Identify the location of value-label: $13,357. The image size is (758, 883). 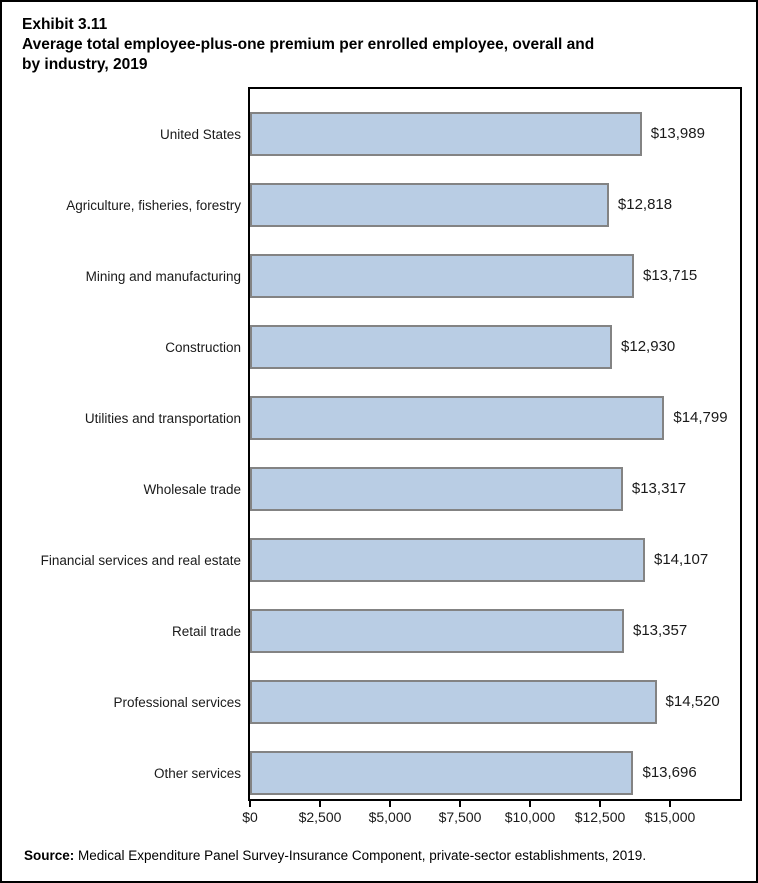
(660, 630).